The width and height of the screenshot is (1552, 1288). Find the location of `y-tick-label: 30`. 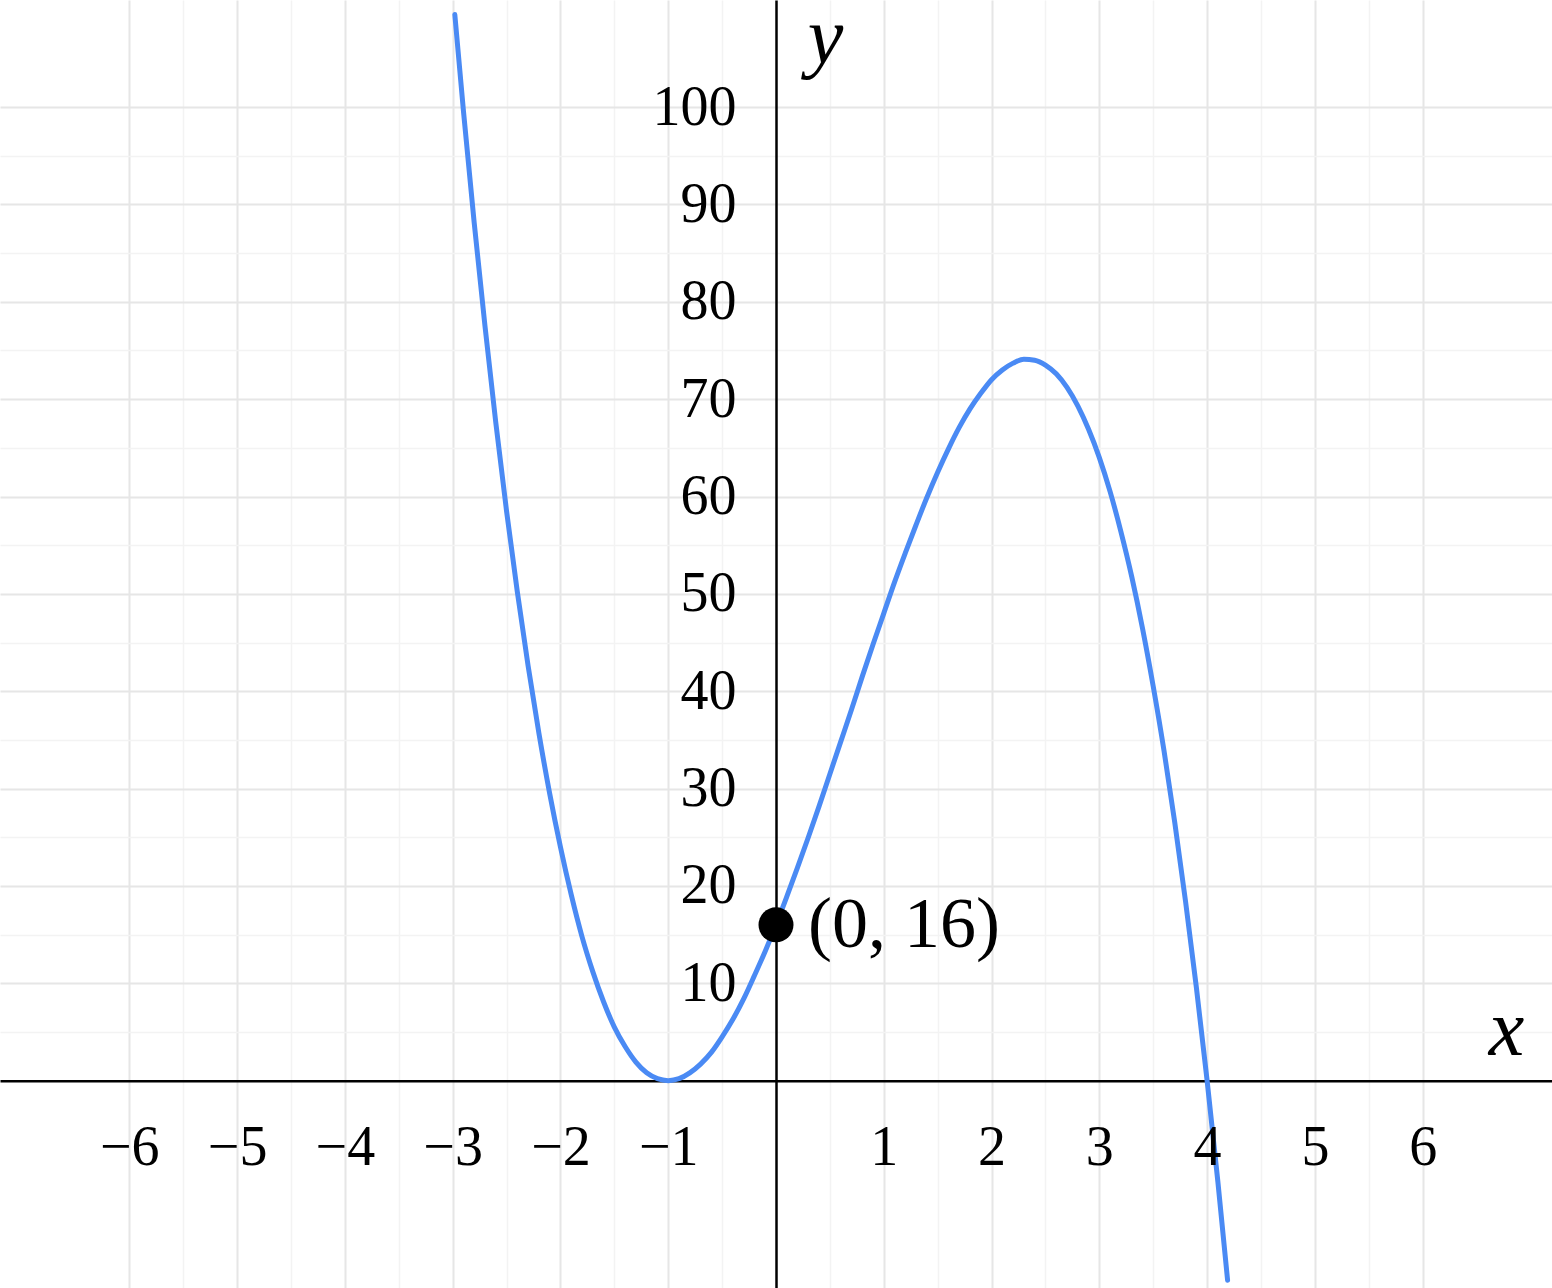

y-tick-label: 30 is located at coordinates (708, 787).